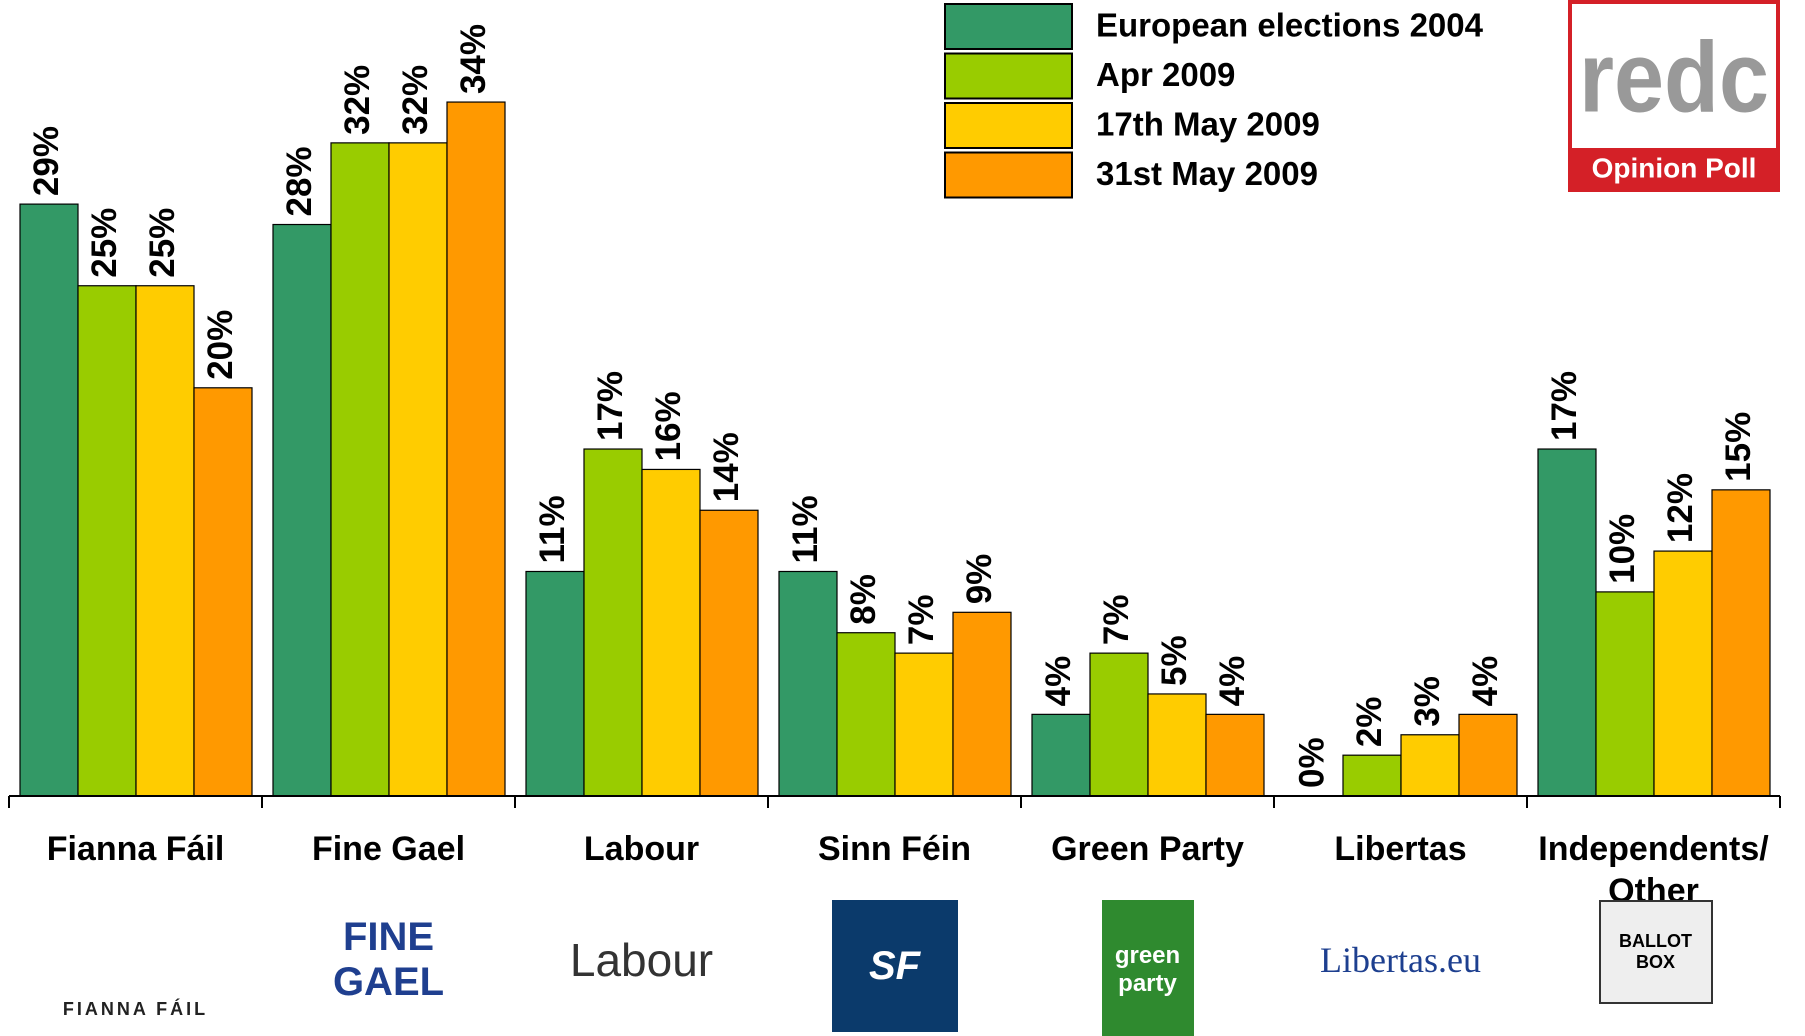 The image size is (1805, 1036). I want to click on brand-band, so click(1674, 169).